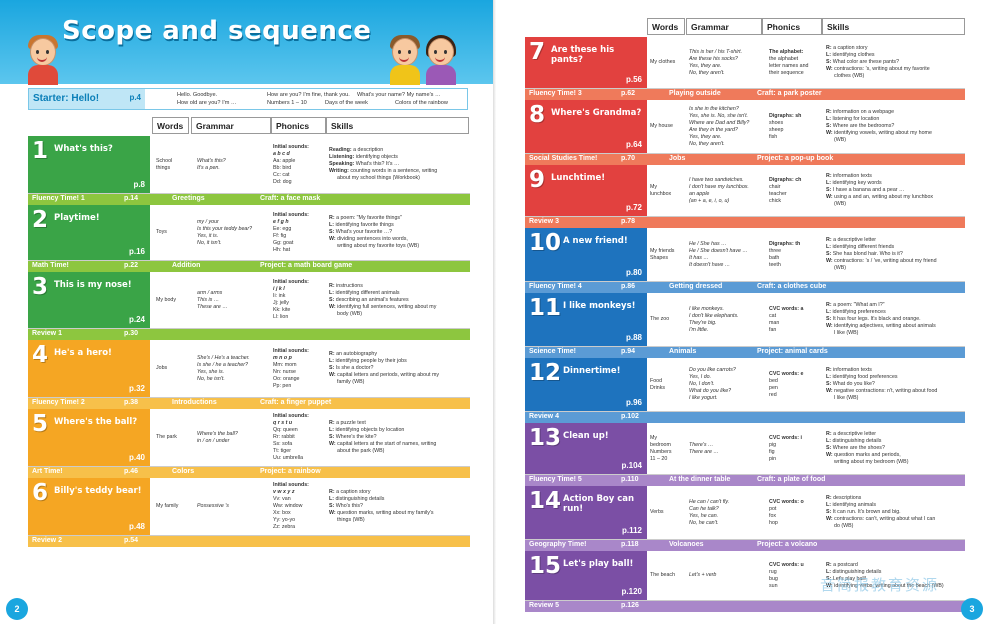  I want to click on phonics-item: man, so click(774, 322).